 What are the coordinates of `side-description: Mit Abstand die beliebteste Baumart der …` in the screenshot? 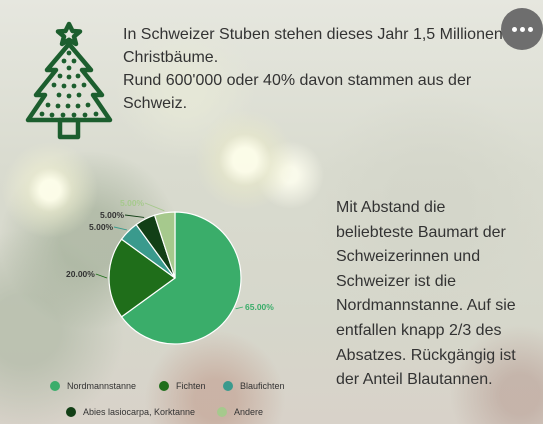 It's located at (426, 294).